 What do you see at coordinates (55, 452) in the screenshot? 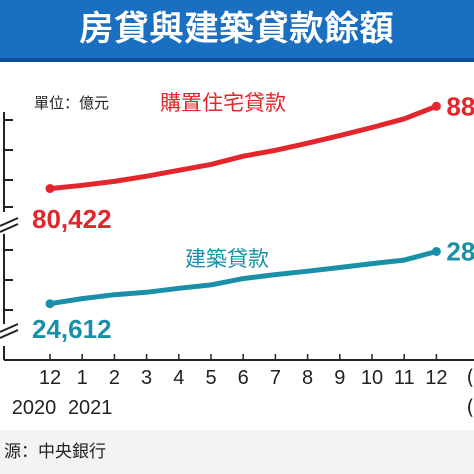
I see `source-note: 源：中央銀行` at bounding box center [55, 452].